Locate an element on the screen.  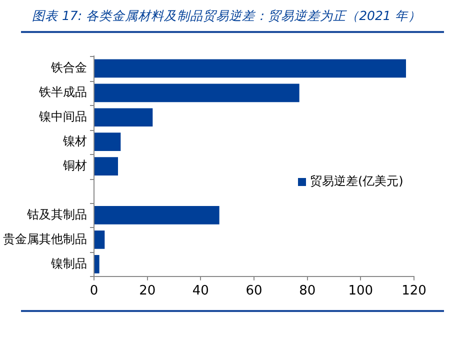
x-tick-label: 80 is located at coordinates (307, 291).